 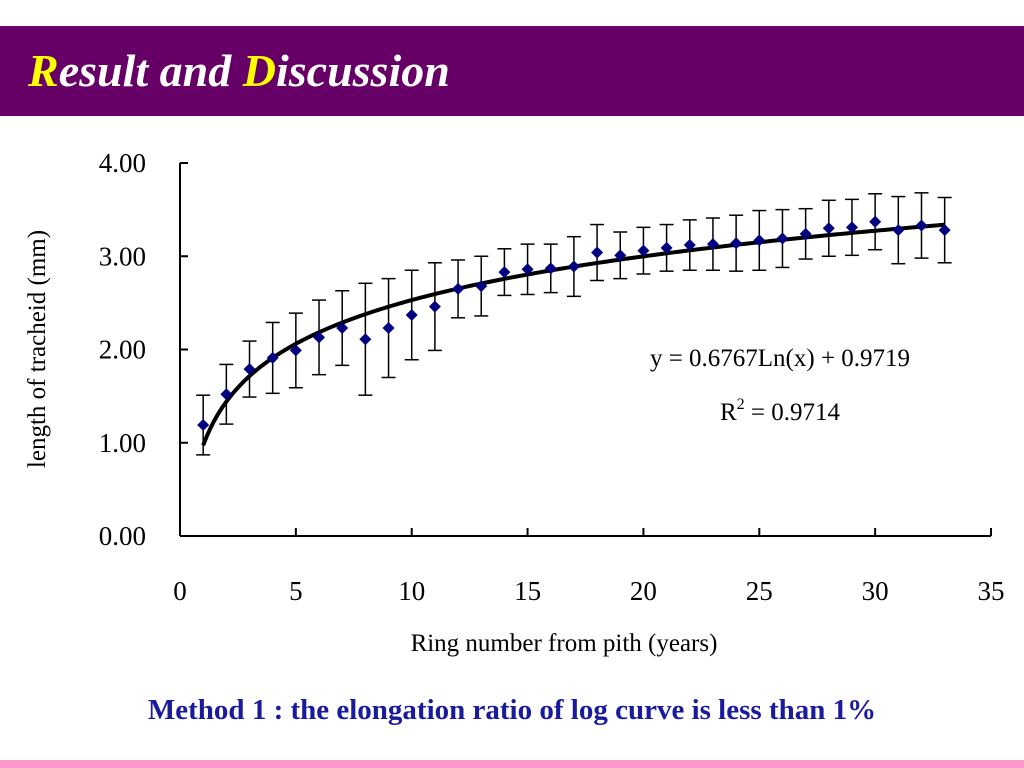 What do you see at coordinates (43, 70) in the screenshot?
I see `title-cap-r: R` at bounding box center [43, 70].